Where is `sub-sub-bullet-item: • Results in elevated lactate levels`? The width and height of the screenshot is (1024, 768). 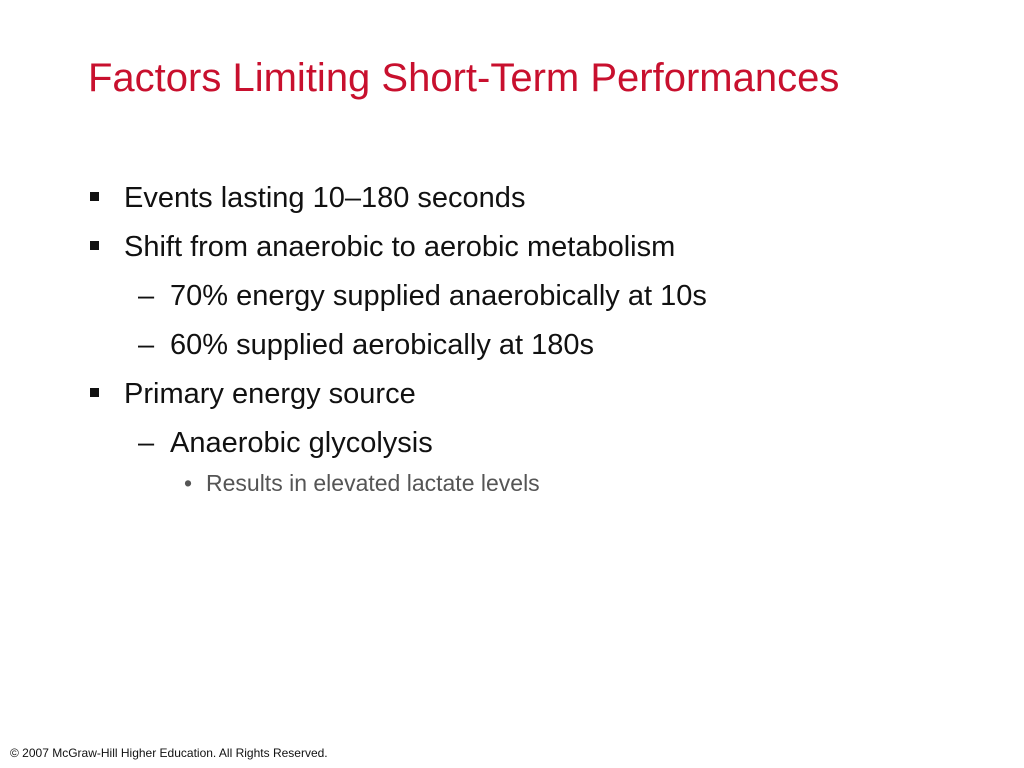
sub-sub-bullet-item: • Results in elevated lactate levels is located at coordinates (536, 488).